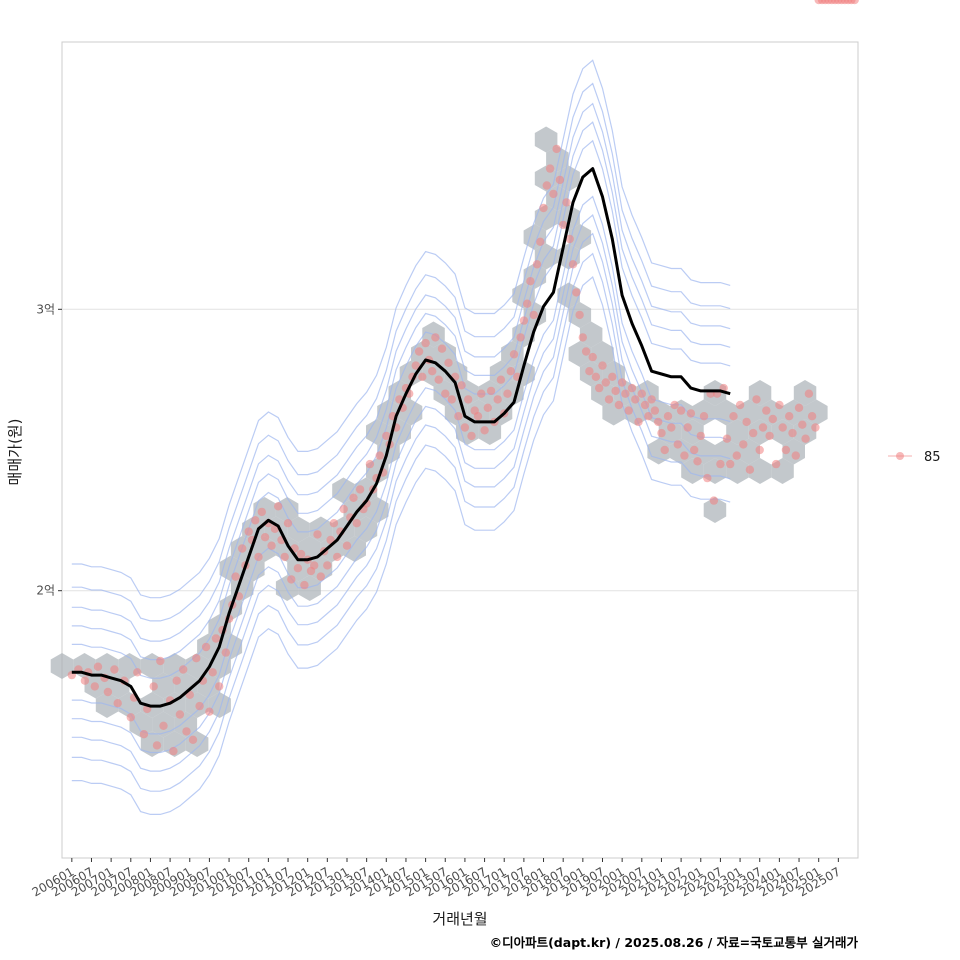 The image size is (960, 960). Describe the element at coordinates (45, 309) in the screenshot. I see `y-tick-label: 3억` at that location.